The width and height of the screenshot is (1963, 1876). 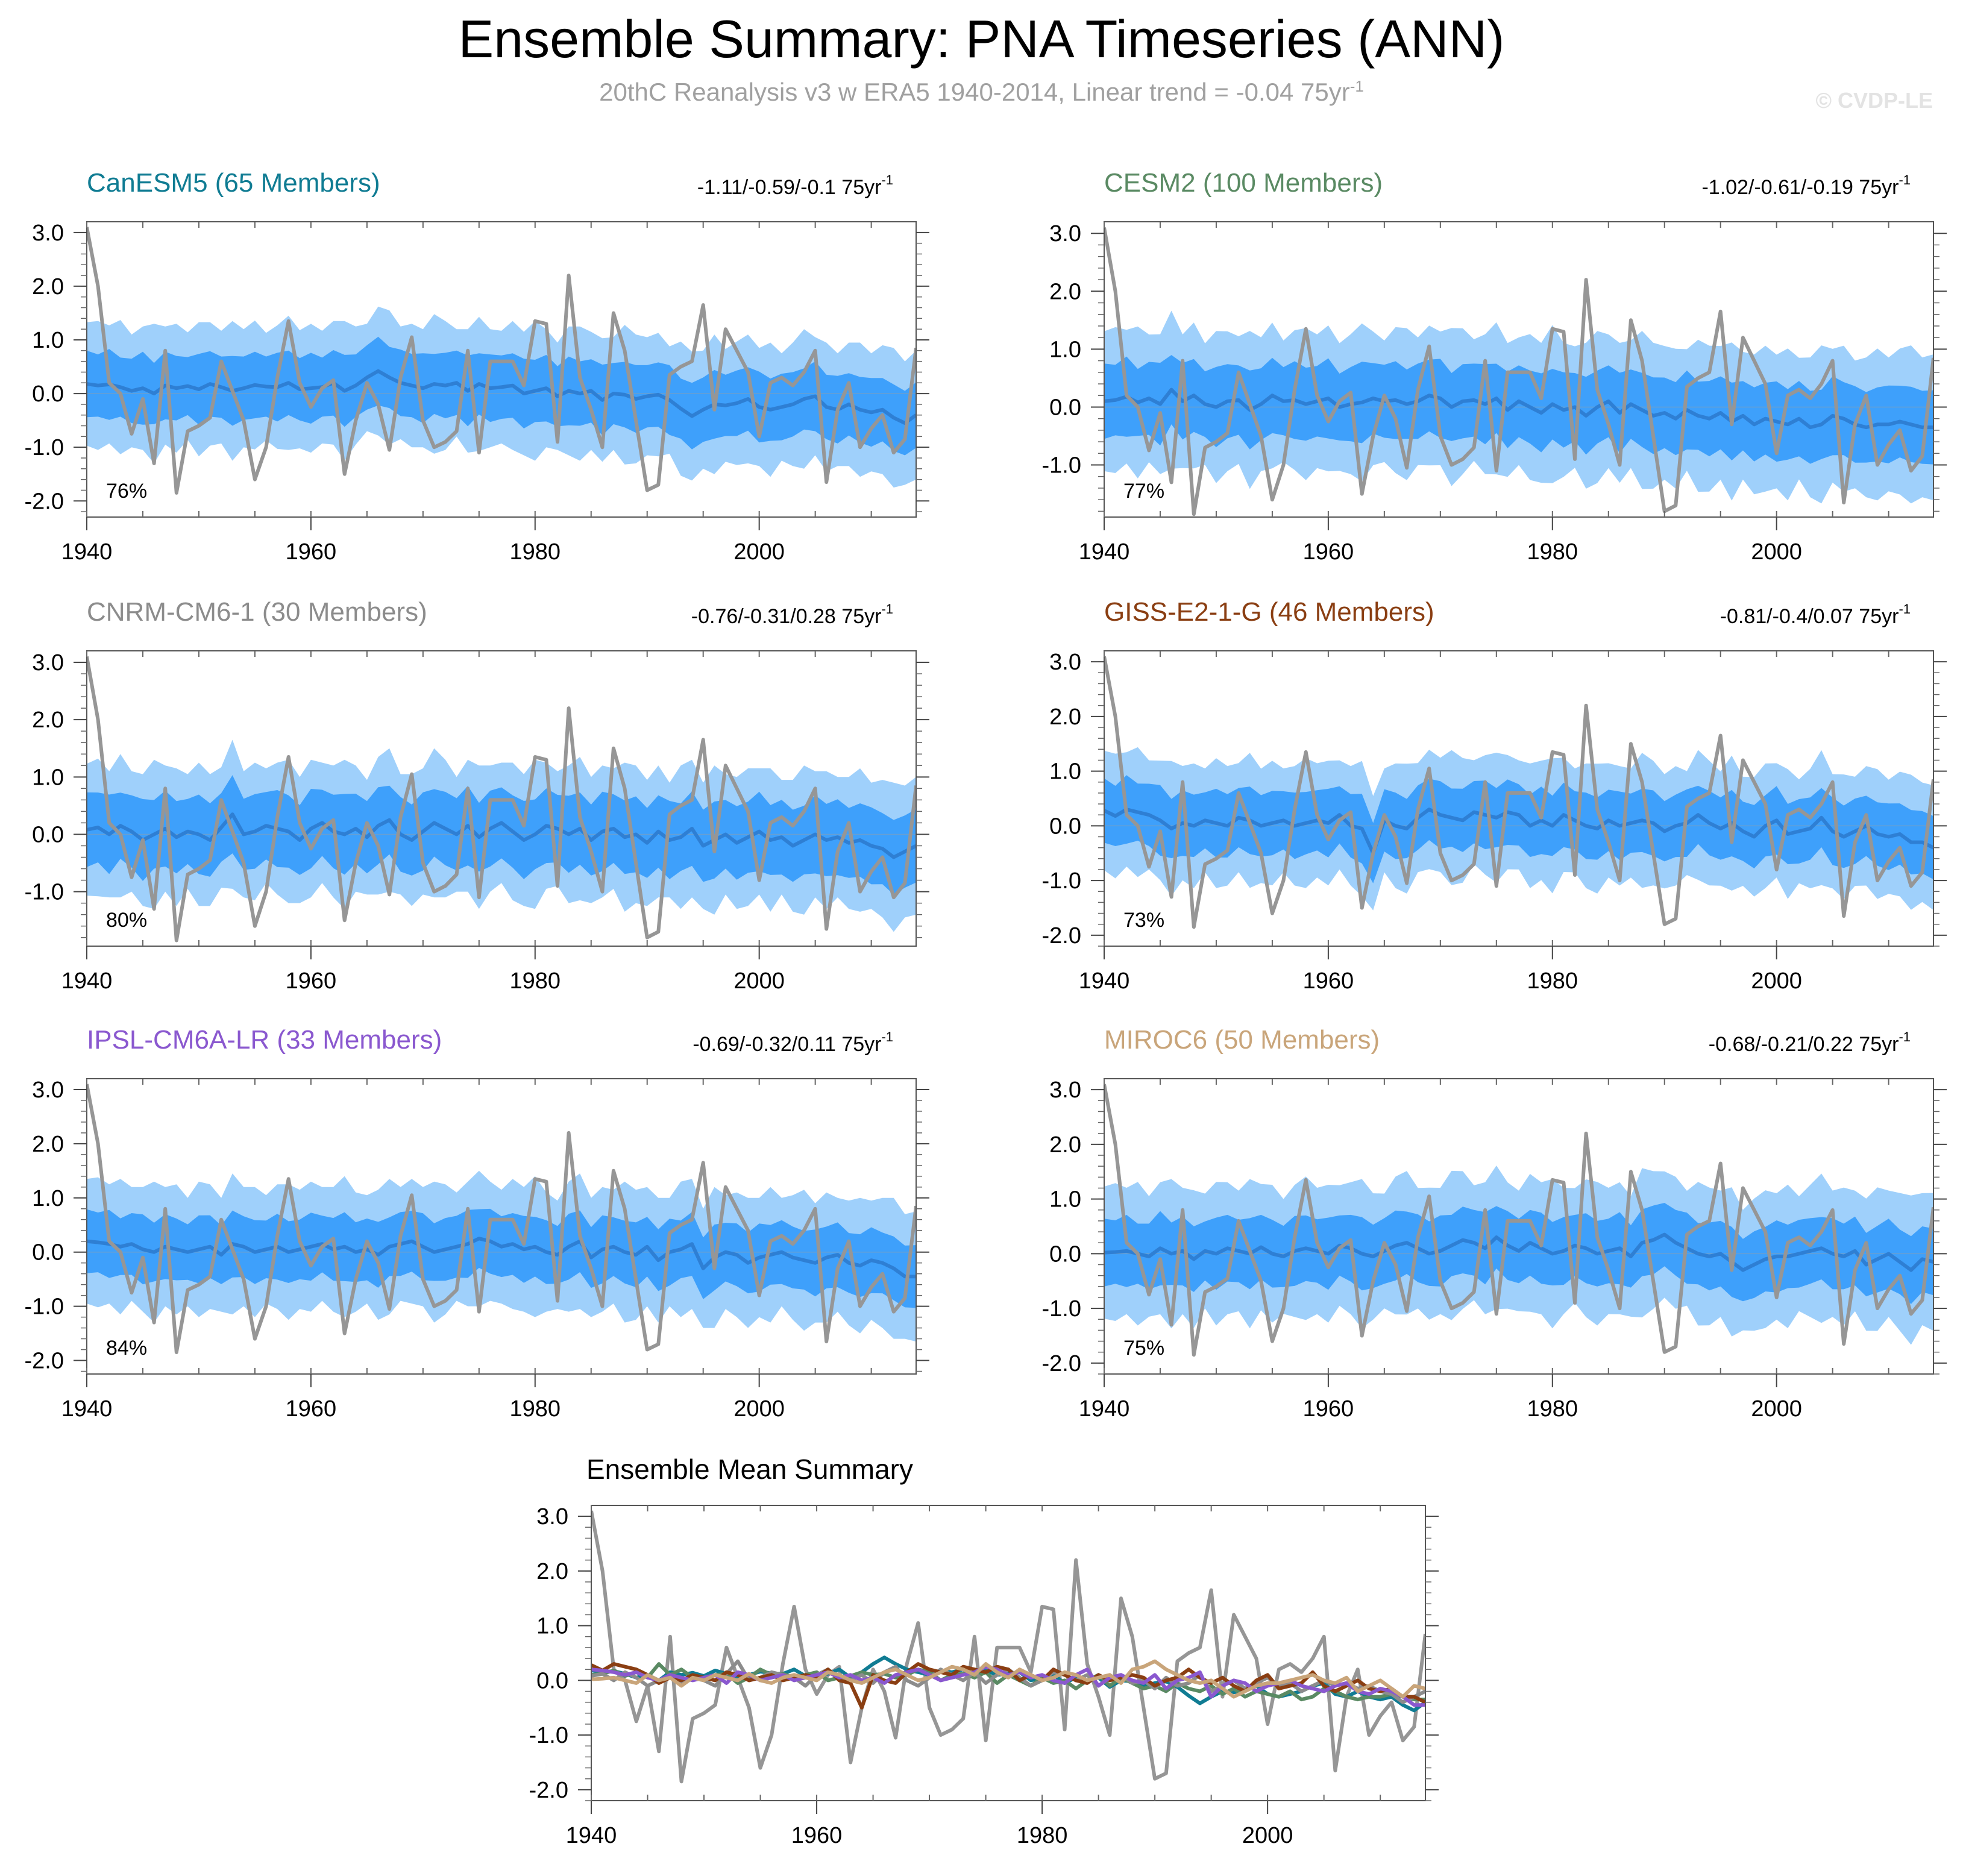 I want to click on panel-3-y-tick-label: 1.0, so click(x=48, y=778).